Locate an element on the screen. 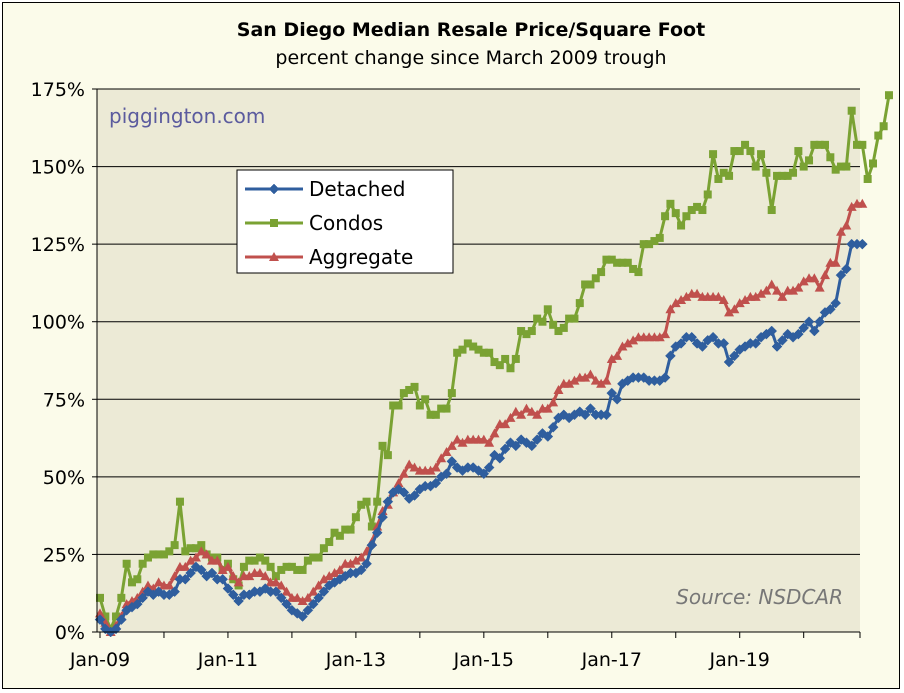 Image resolution: width=904 pixels, height=693 pixels. y-tick-label: 125% is located at coordinates (58, 245).